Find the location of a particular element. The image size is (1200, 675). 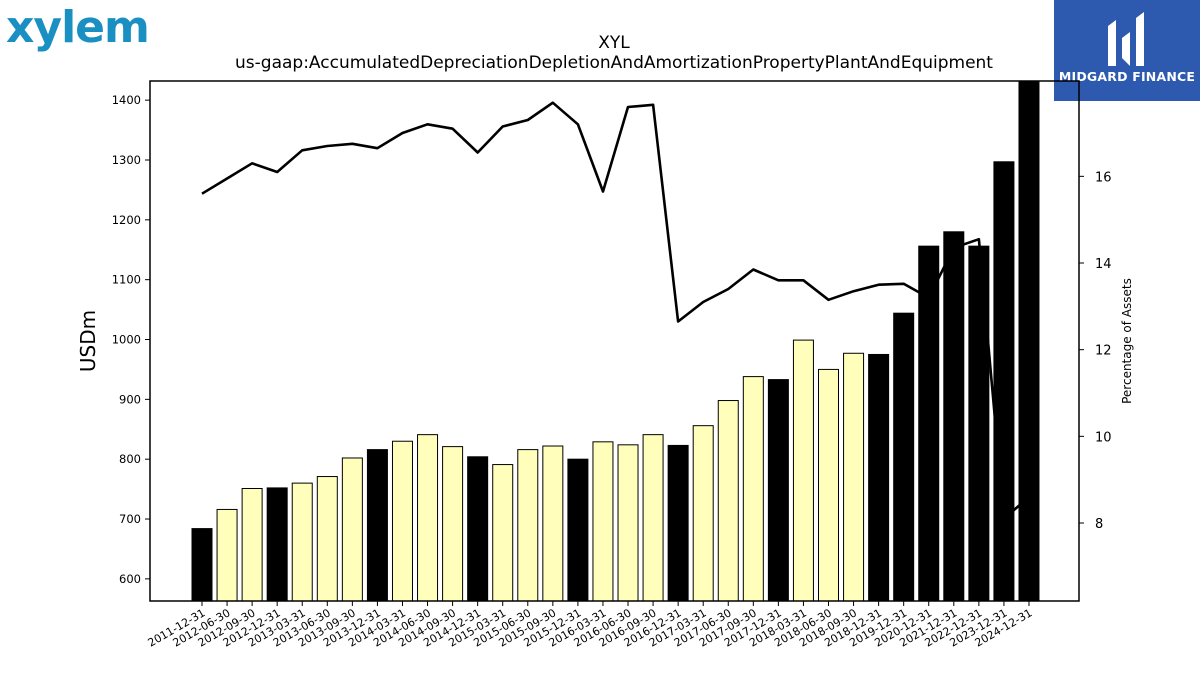

midgard-mark-icon is located at coordinates (1126, 39).